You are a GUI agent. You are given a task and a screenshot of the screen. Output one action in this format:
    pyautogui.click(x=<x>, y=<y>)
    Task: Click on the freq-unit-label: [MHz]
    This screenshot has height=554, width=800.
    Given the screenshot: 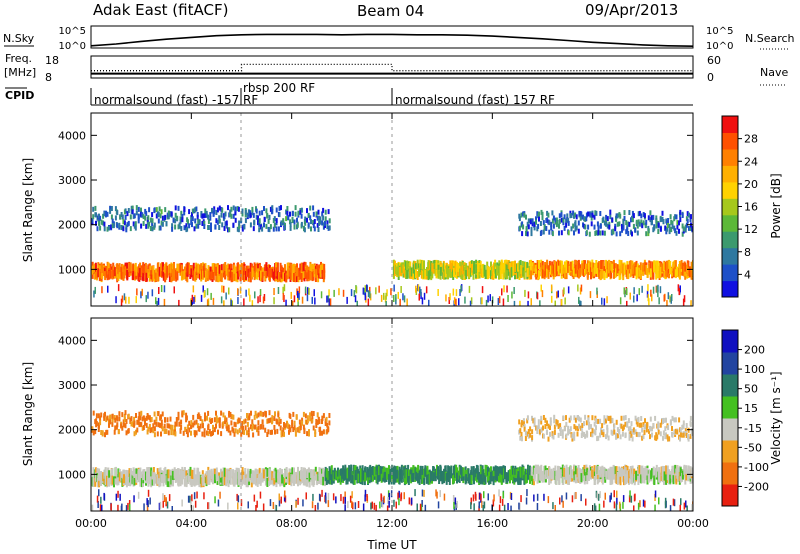 What is the action you would take?
    pyautogui.click(x=20, y=72)
    